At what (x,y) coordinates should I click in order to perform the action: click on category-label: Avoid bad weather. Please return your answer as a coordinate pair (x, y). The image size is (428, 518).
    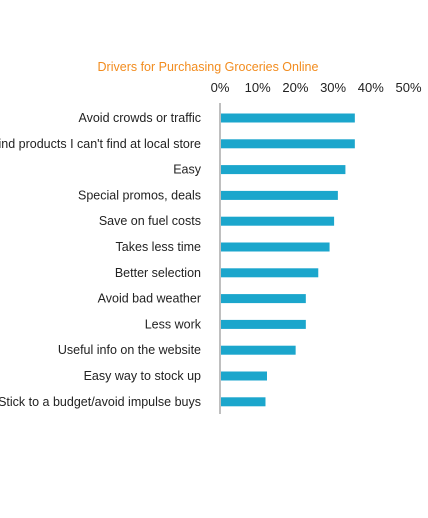
    Looking at the image, I should click on (149, 299).